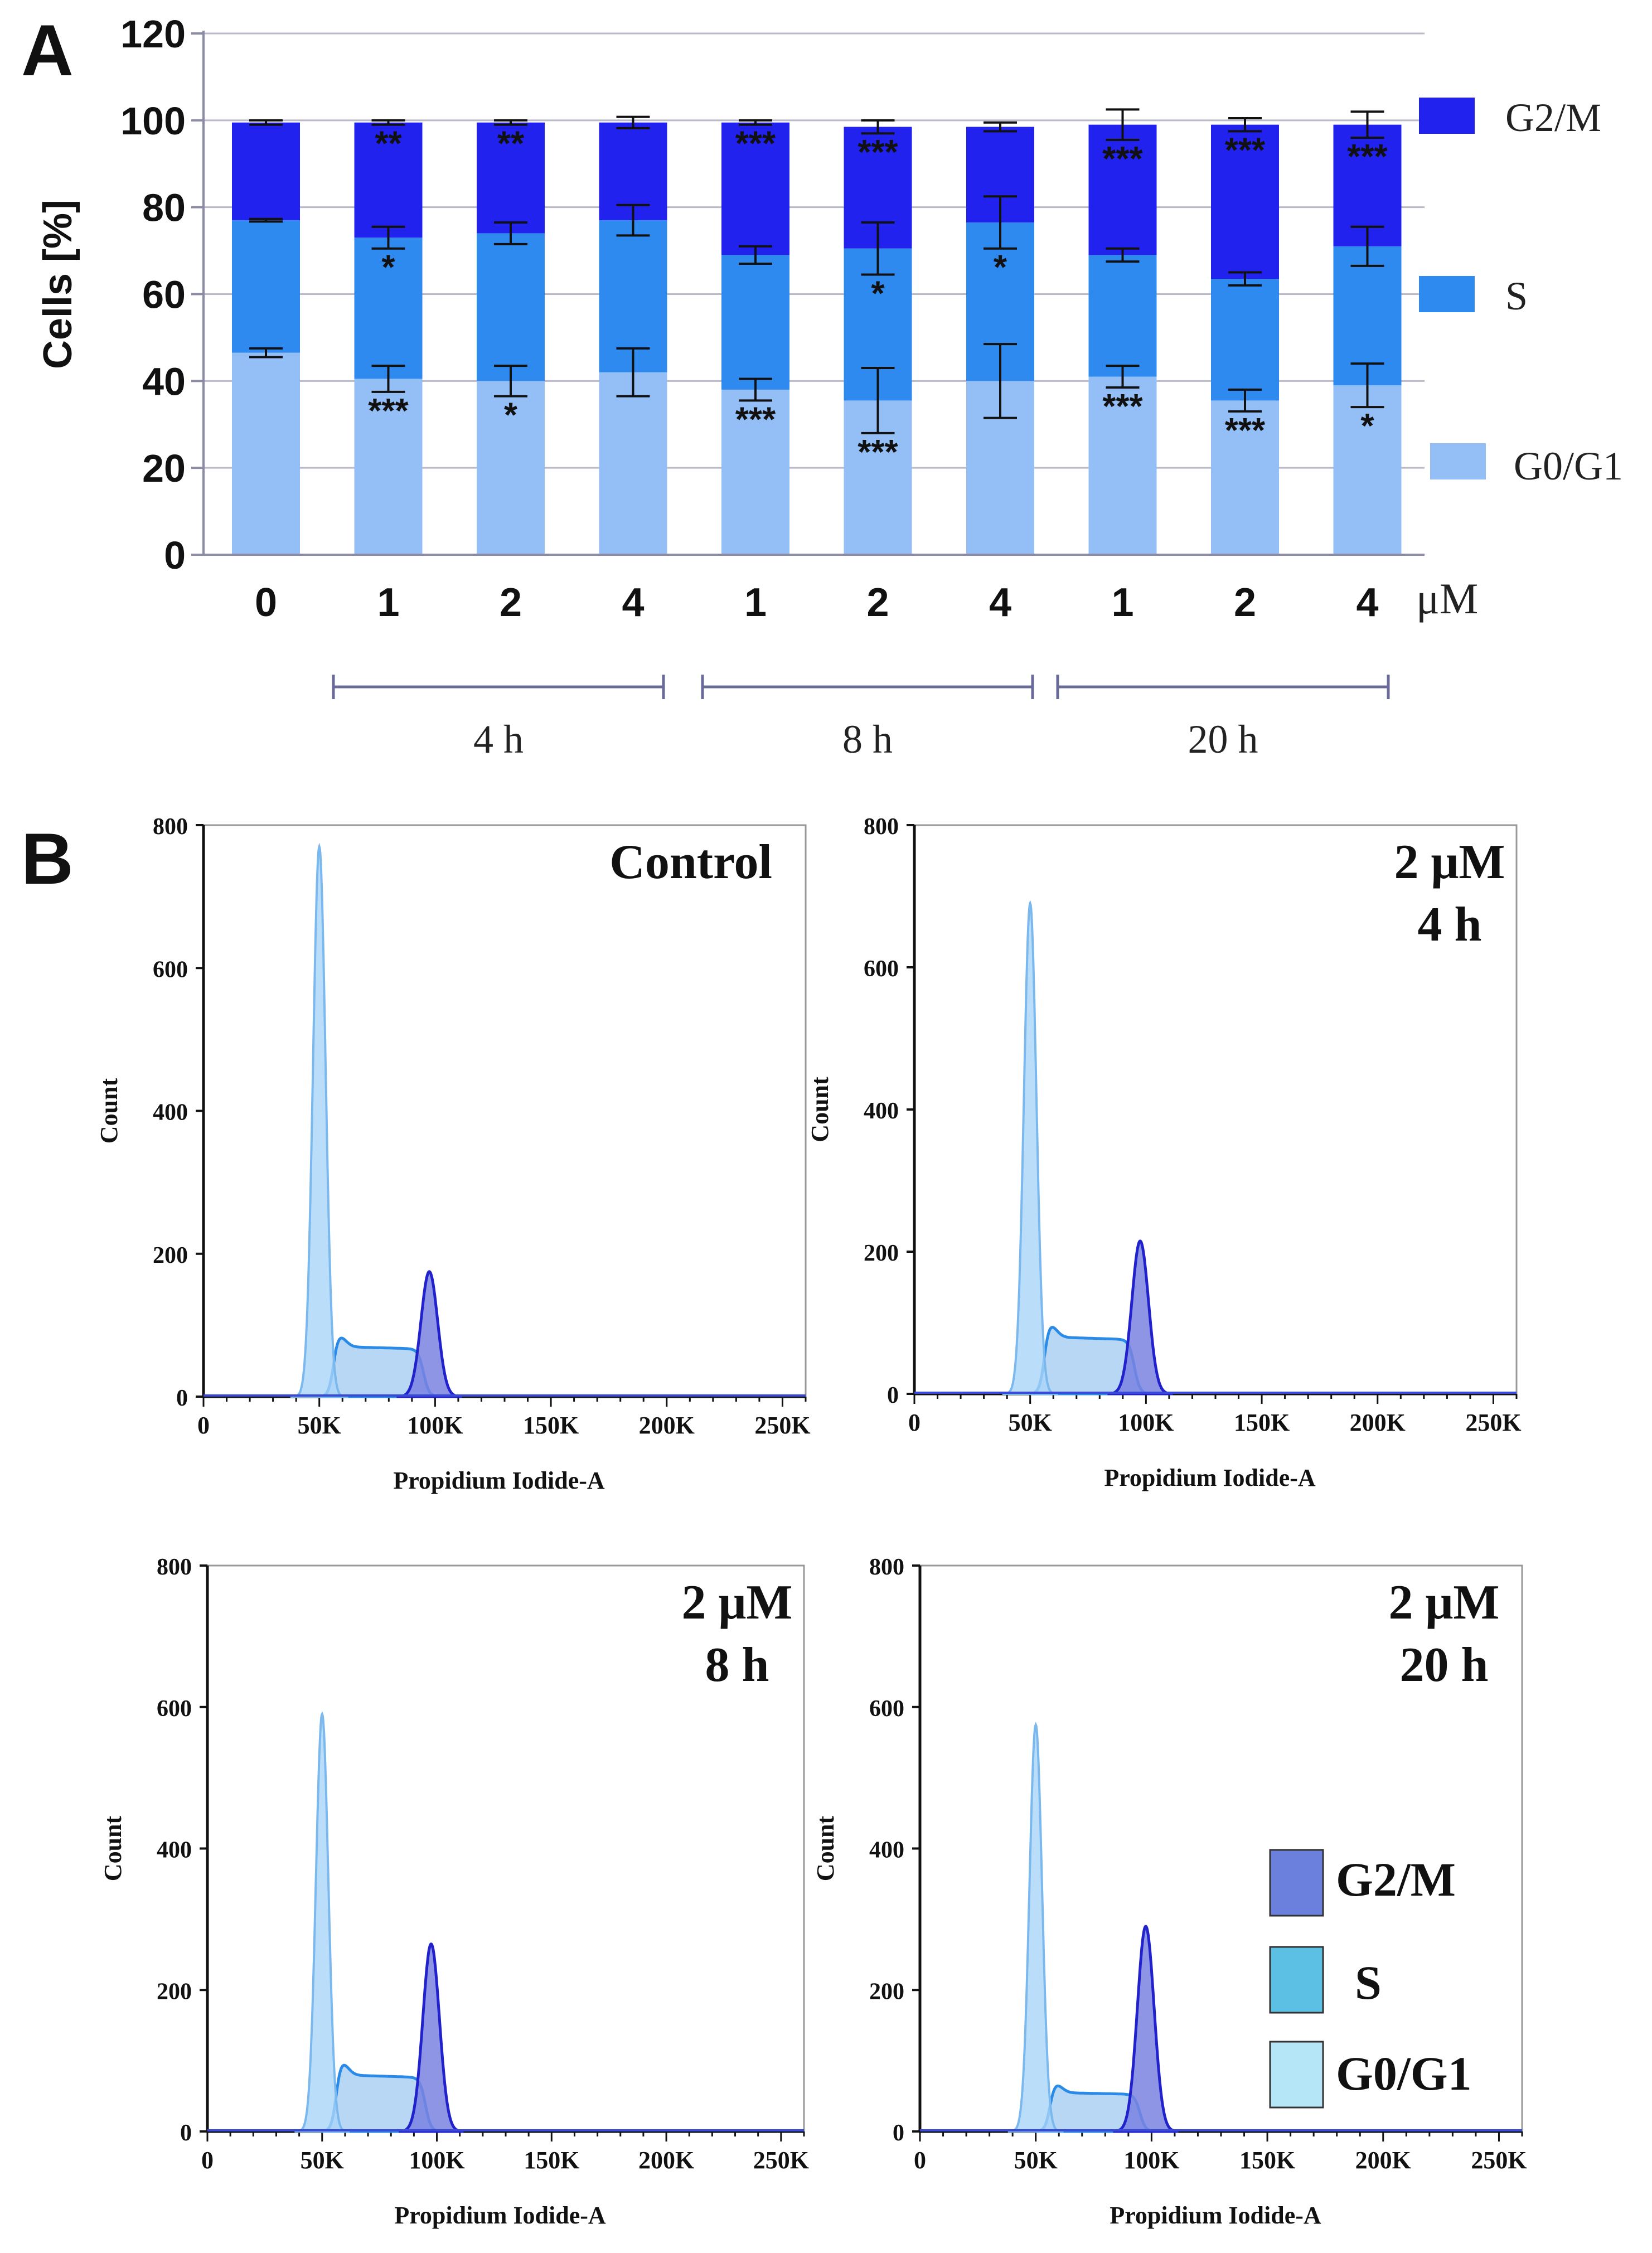 The width and height of the screenshot is (1652, 2253). What do you see at coordinates (164, 295) in the screenshot?
I see `y-tick-label: 60` at bounding box center [164, 295].